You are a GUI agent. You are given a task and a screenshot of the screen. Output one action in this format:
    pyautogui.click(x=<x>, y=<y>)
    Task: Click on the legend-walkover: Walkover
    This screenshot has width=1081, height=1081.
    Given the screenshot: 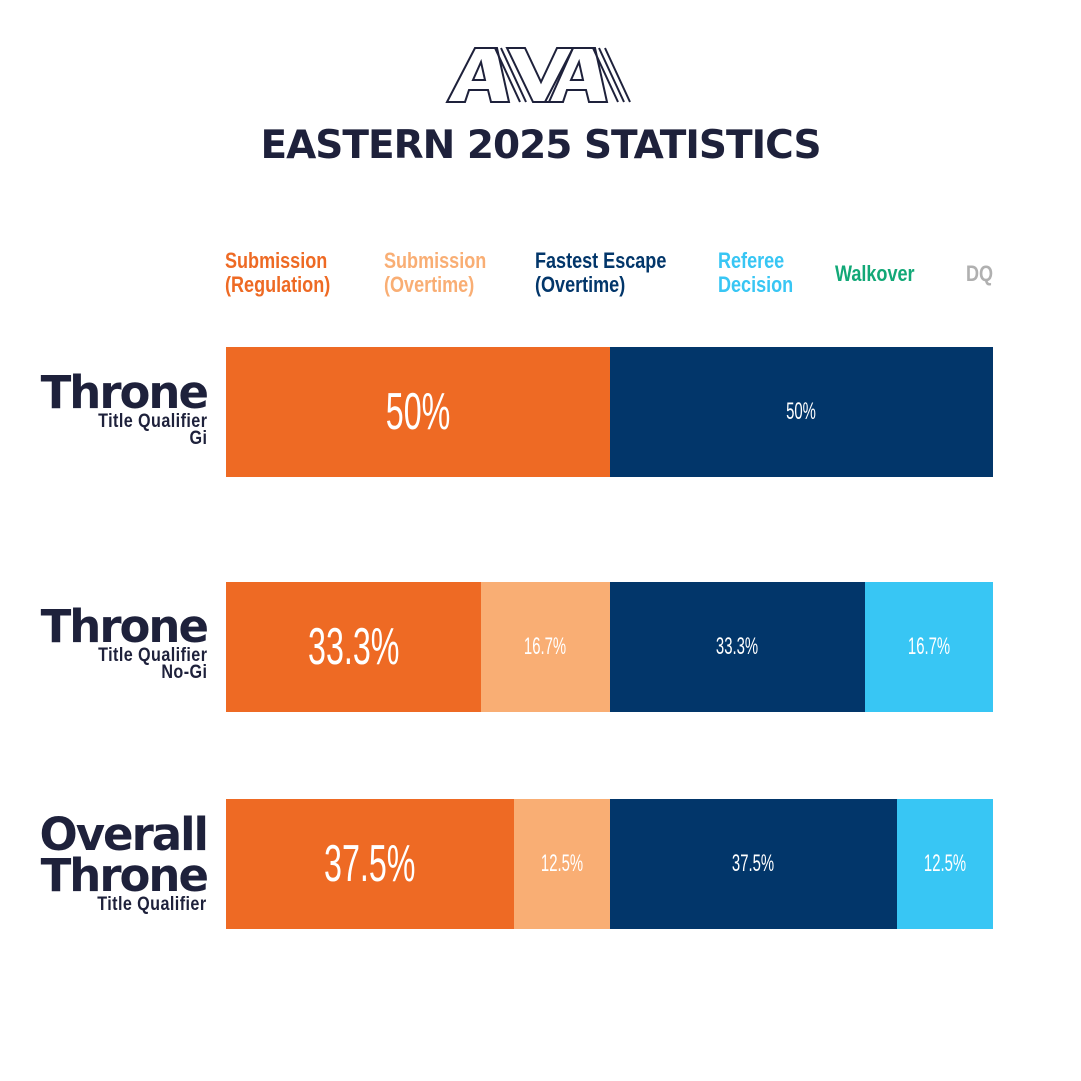 What is the action you would take?
    pyautogui.click(x=875, y=274)
    